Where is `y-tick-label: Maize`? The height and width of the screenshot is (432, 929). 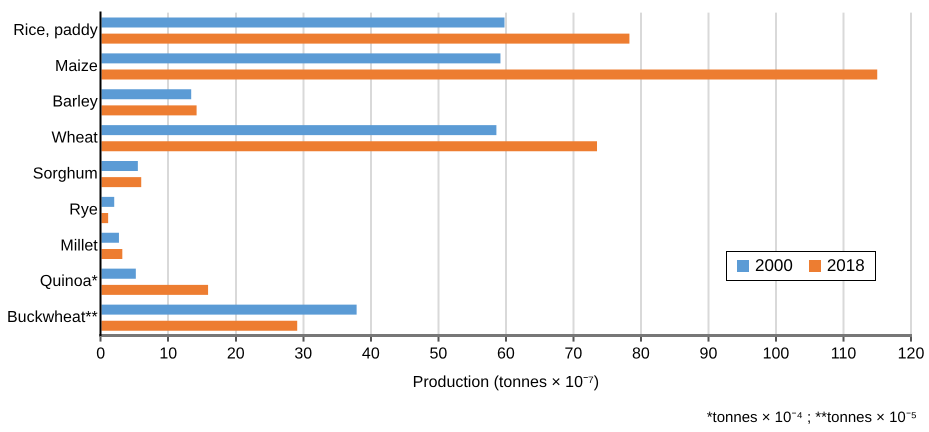 y-tick-label: Maize is located at coordinates (76, 66).